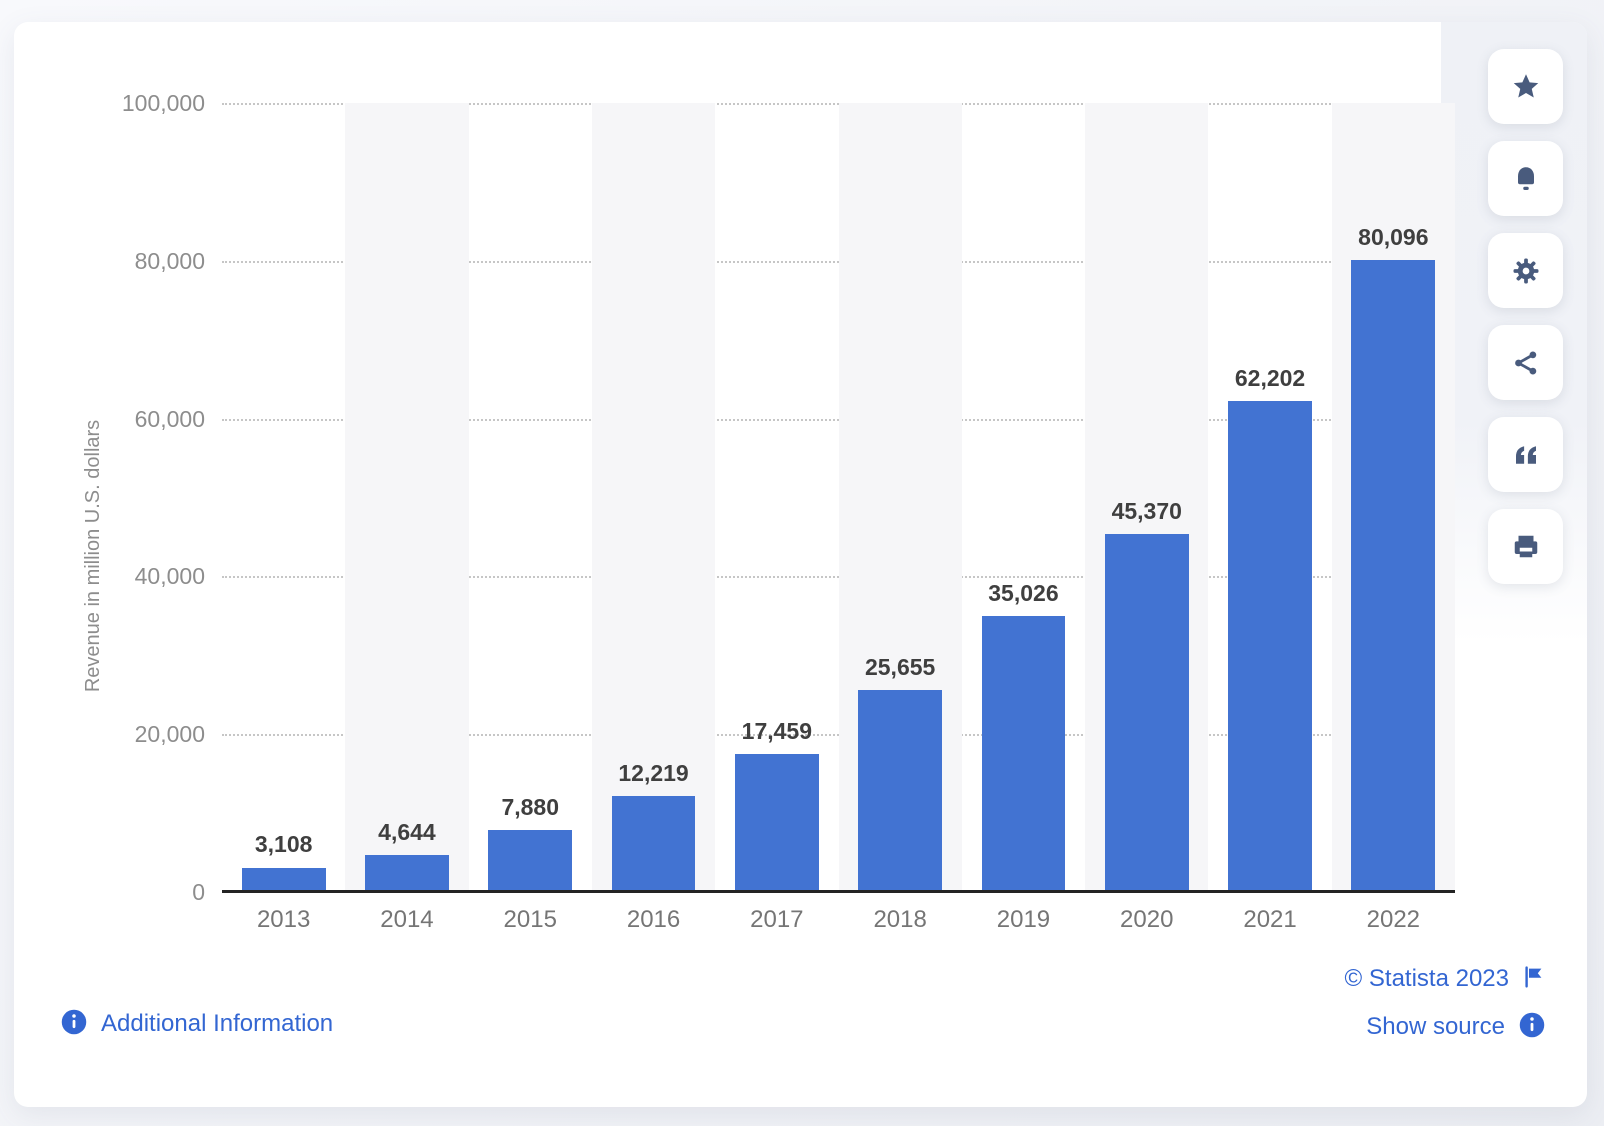 This screenshot has width=1604, height=1126. I want to click on cite-button, so click(1525, 454).